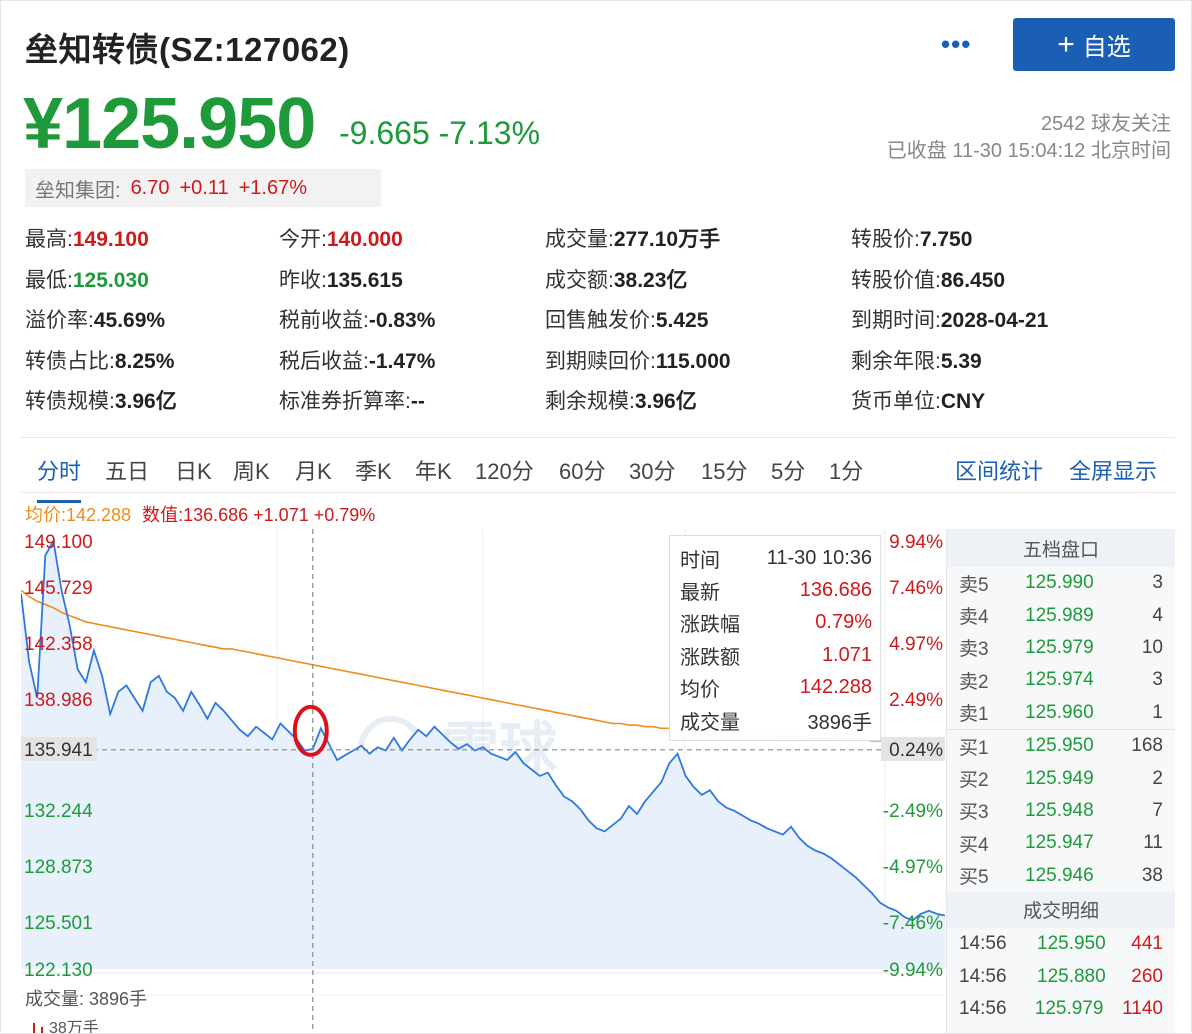  What do you see at coordinates (324, 320) in the screenshot?
I see `stat-label: 税前收益:` at bounding box center [324, 320].